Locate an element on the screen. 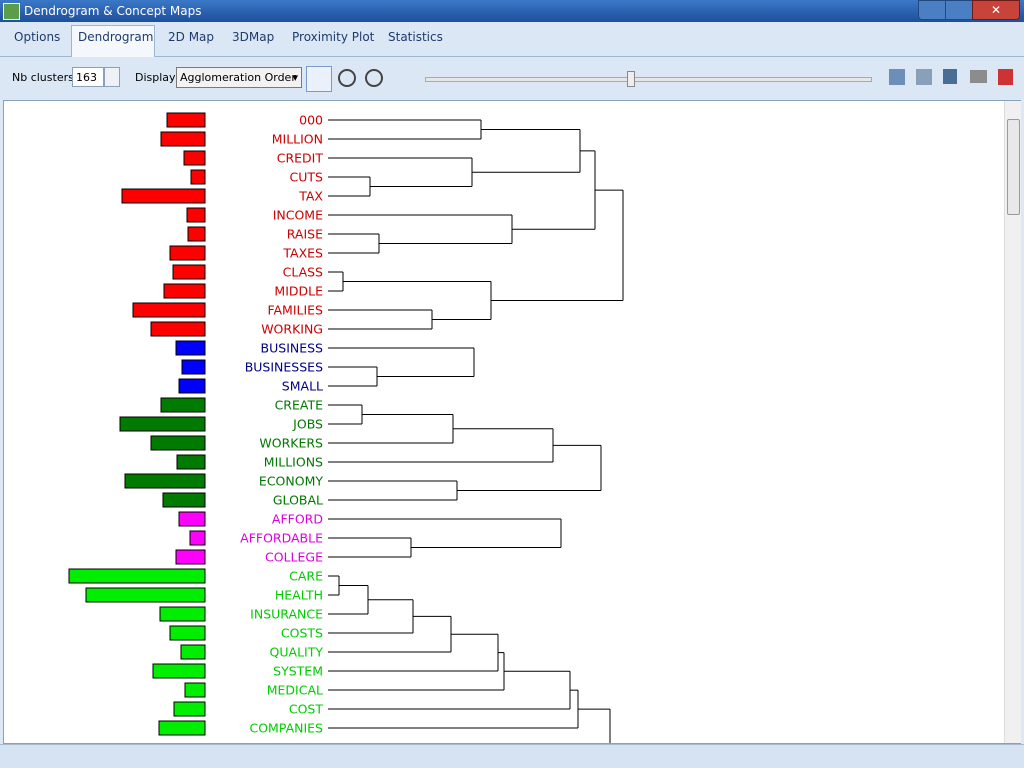 The height and width of the screenshot is (768, 1024). exit-button is located at coordinates (1005, 77).